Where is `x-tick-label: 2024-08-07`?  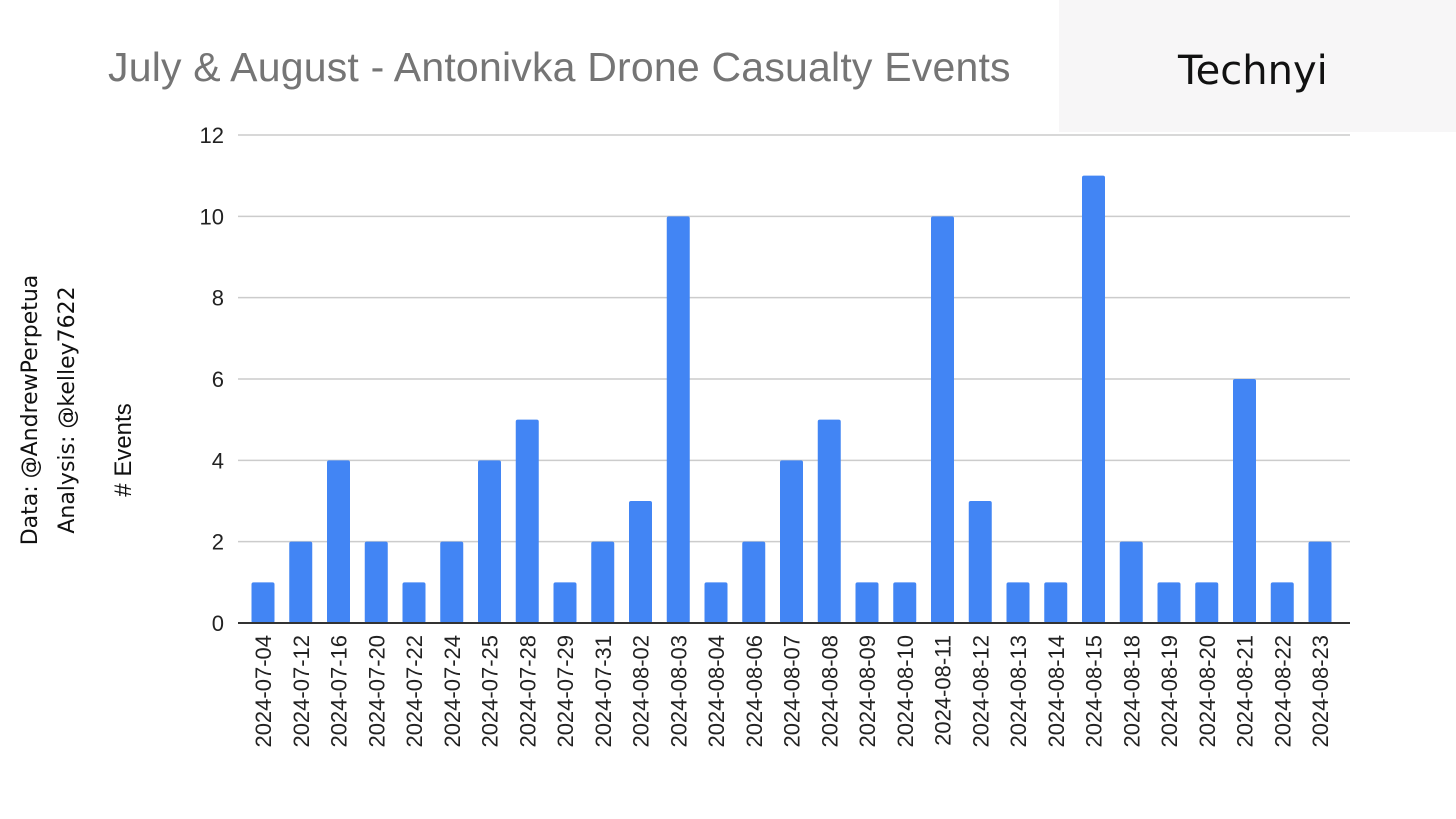 x-tick-label: 2024-08-07 is located at coordinates (792, 691).